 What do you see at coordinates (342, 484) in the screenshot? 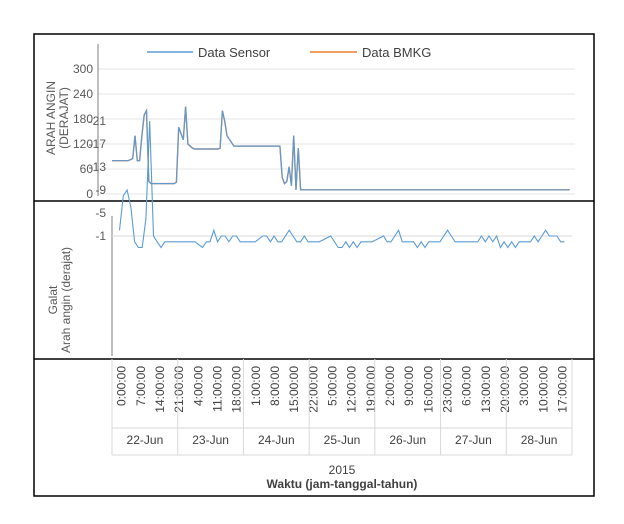
I see `x-axis-title: Waktu (jam-tanggal-tahun)` at bounding box center [342, 484].